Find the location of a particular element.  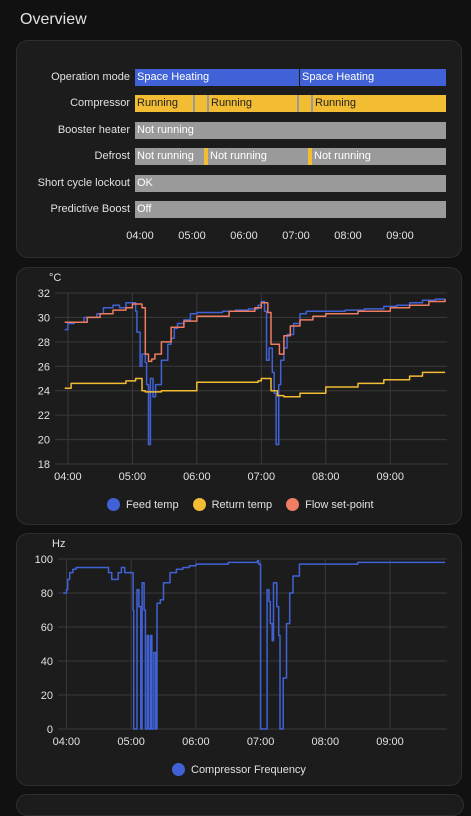

timeline-row-label: Booster heater is located at coordinates (93, 130).